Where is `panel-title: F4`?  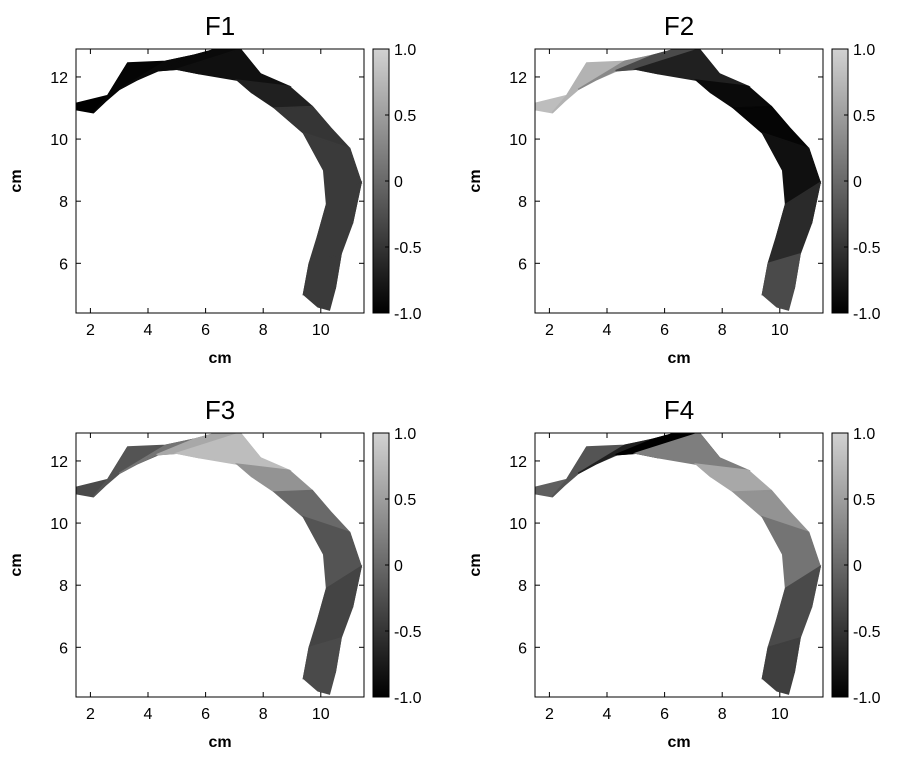 panel-title: F4 is located at coordinates (679, 410).